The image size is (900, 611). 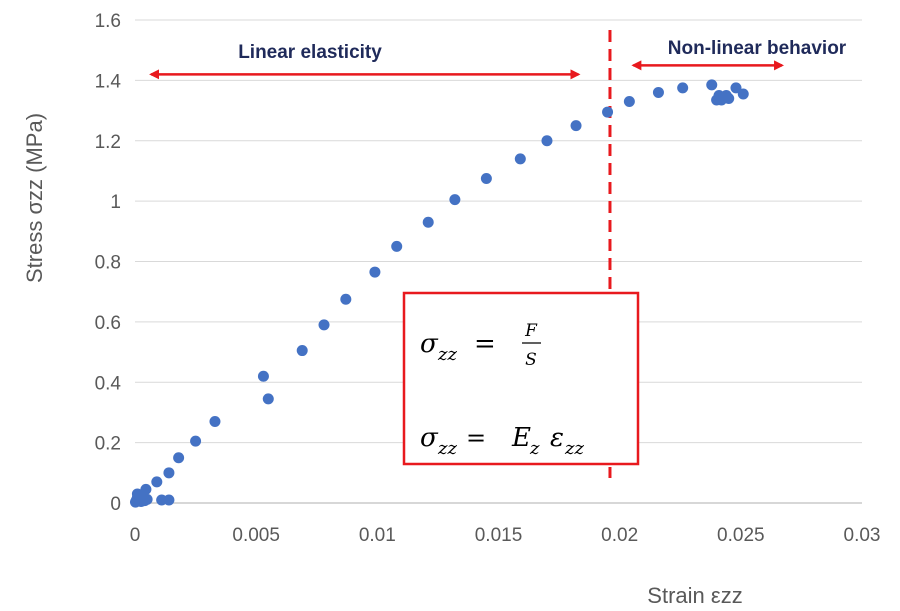 I want to click on formula-2-equals: =, so click(x=476, y=438).